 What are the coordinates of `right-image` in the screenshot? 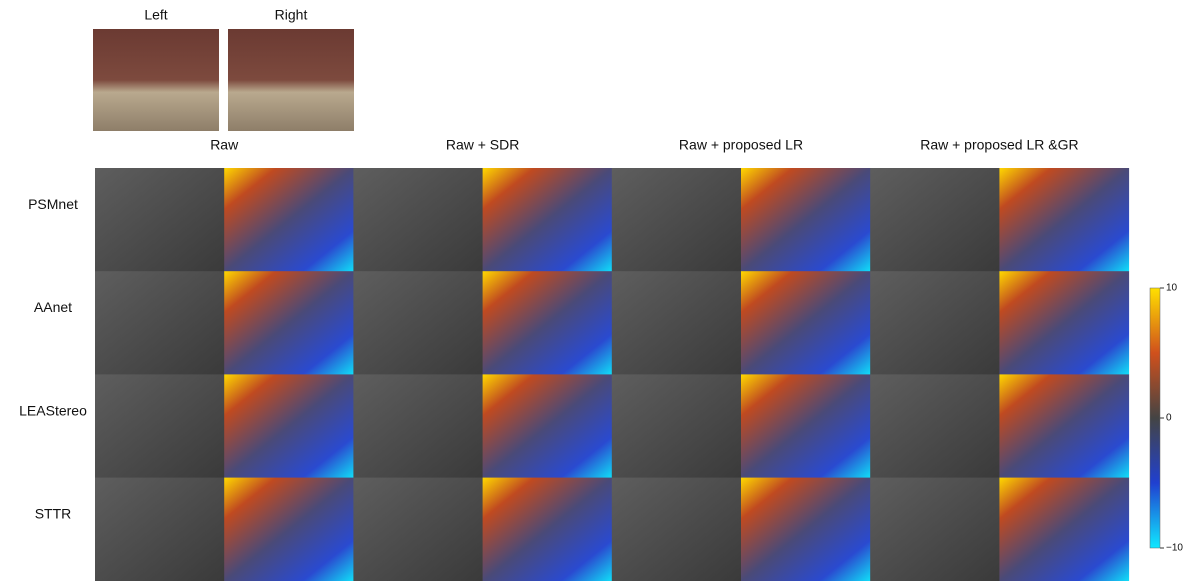 It's located at (291, 80).